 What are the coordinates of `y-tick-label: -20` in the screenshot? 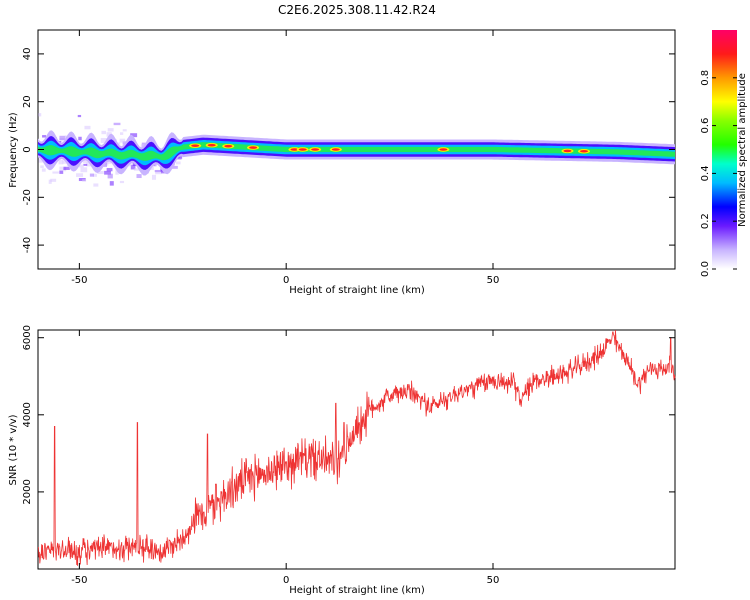 It's located at (27, 197).